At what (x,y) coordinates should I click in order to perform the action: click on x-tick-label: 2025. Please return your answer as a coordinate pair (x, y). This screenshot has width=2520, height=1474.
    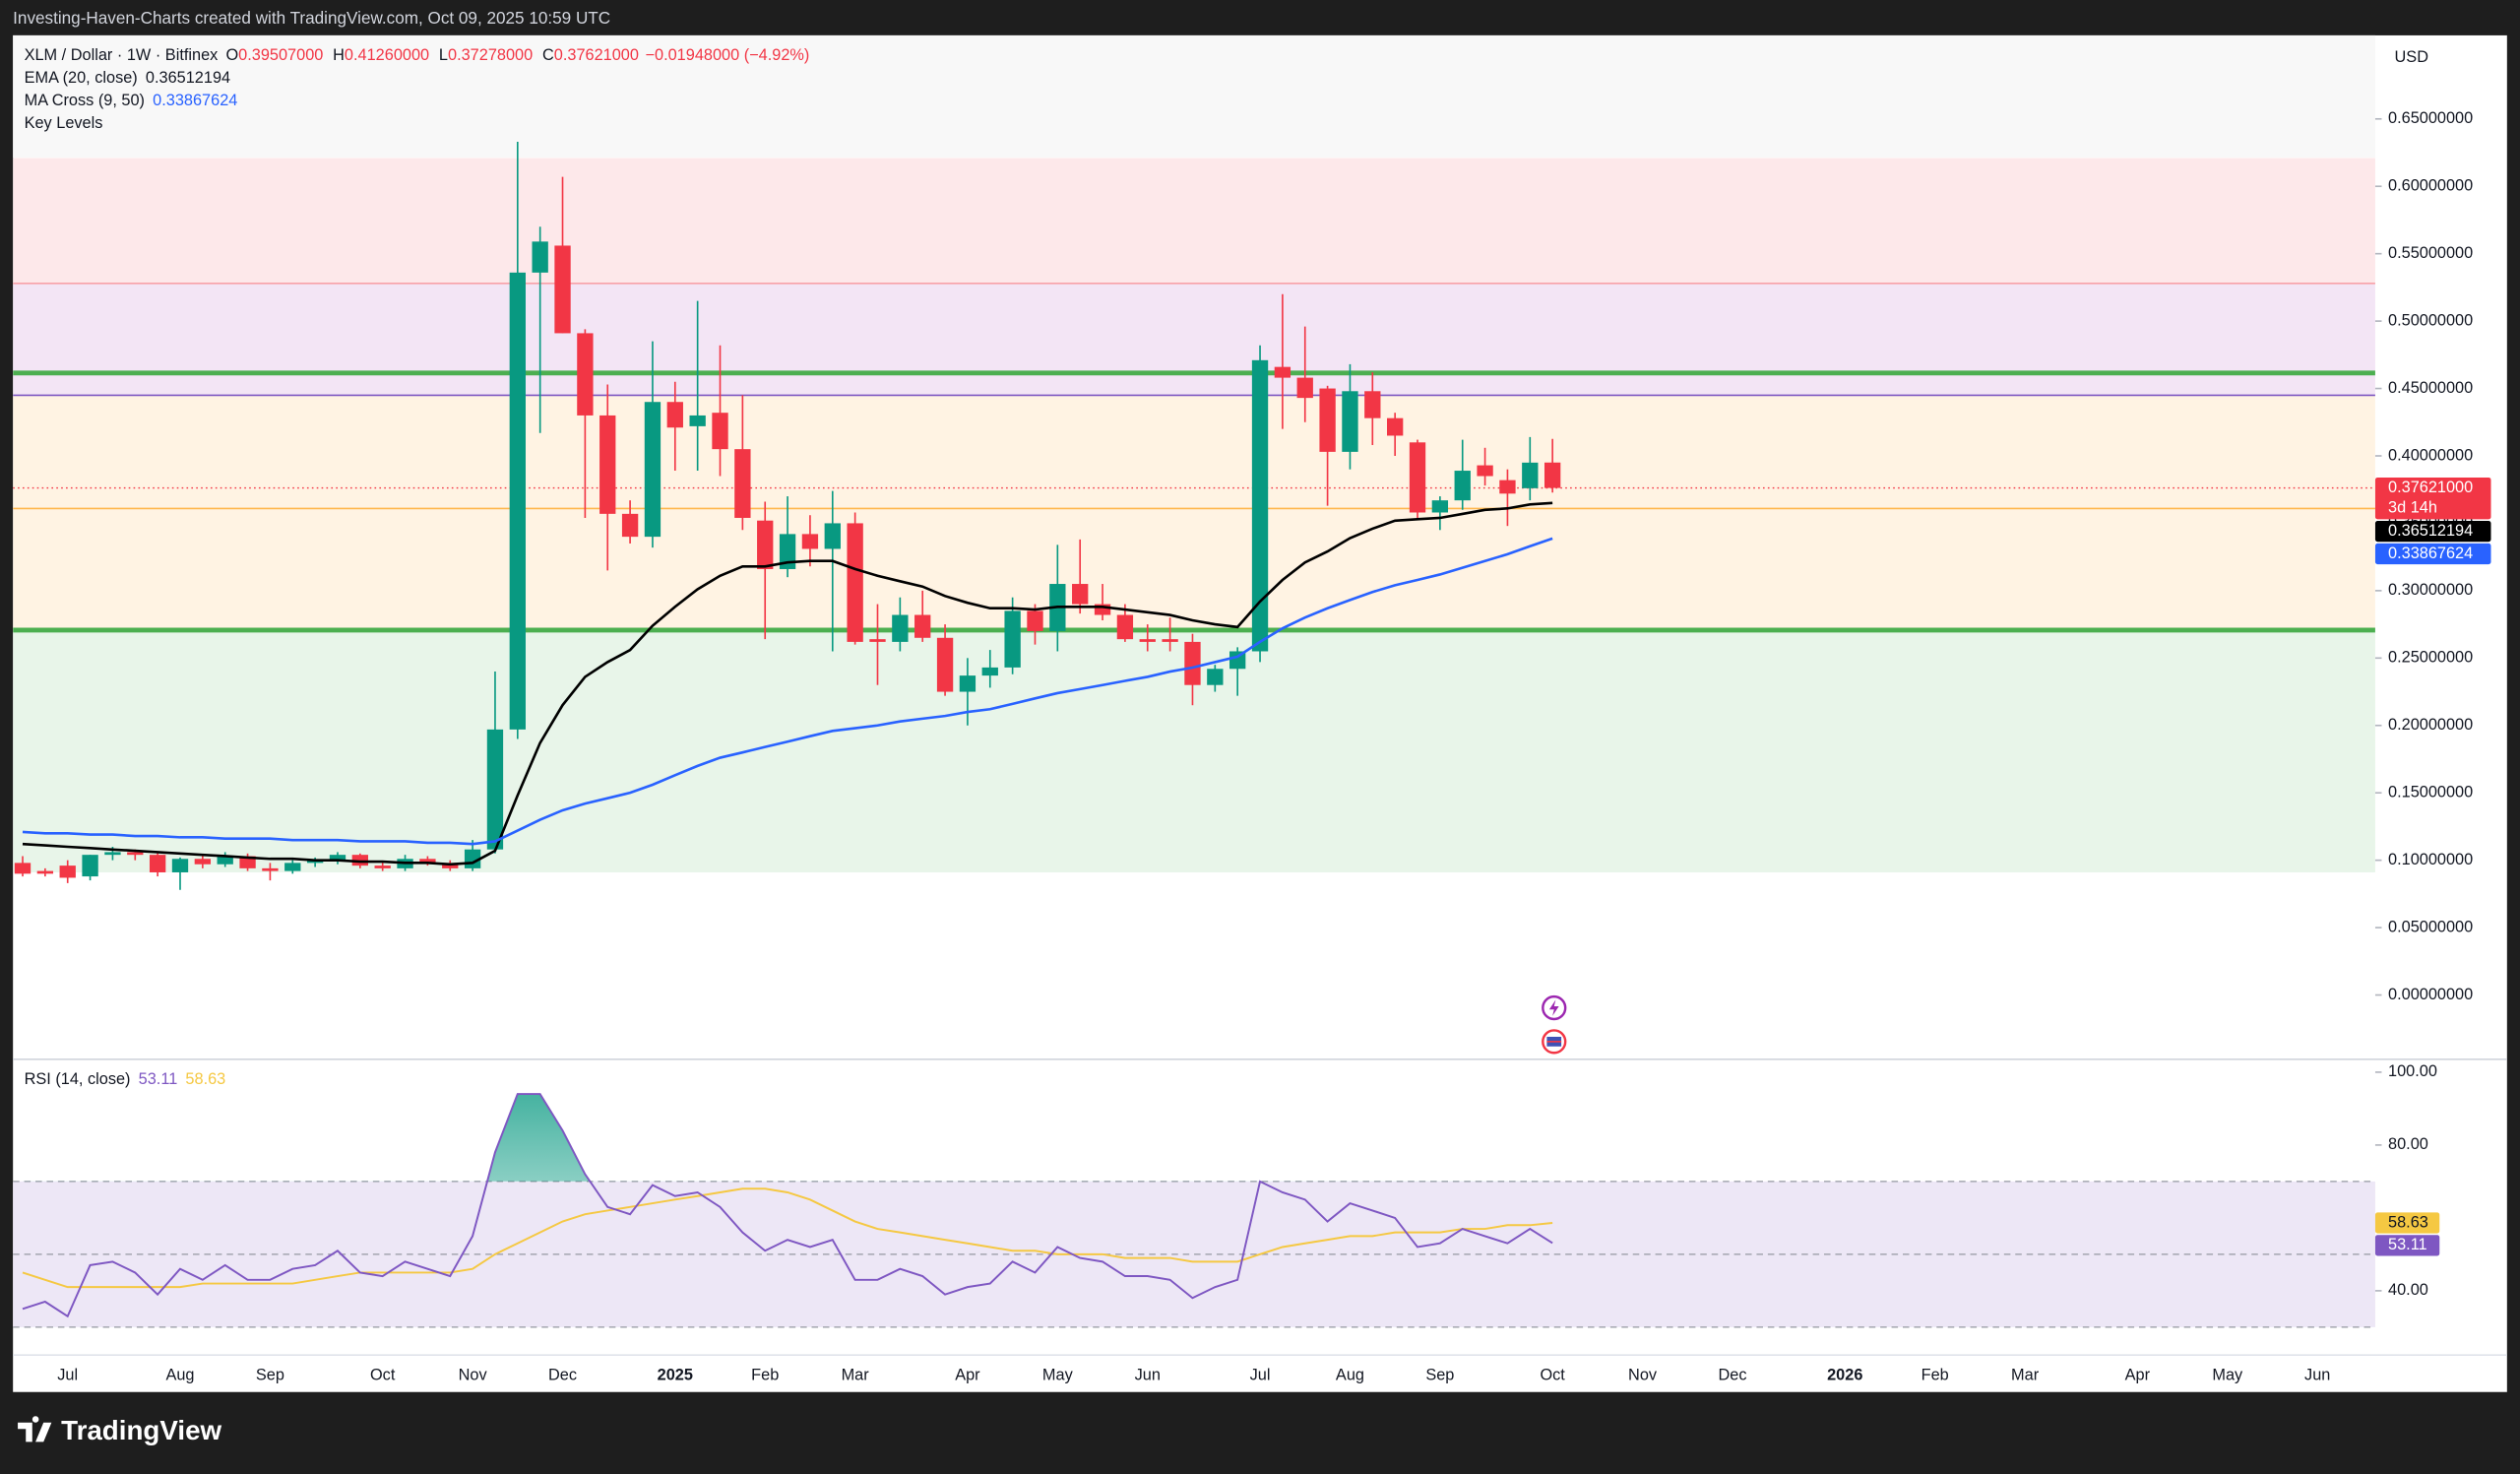
    Looking at the image, I should click on (675, 1375).